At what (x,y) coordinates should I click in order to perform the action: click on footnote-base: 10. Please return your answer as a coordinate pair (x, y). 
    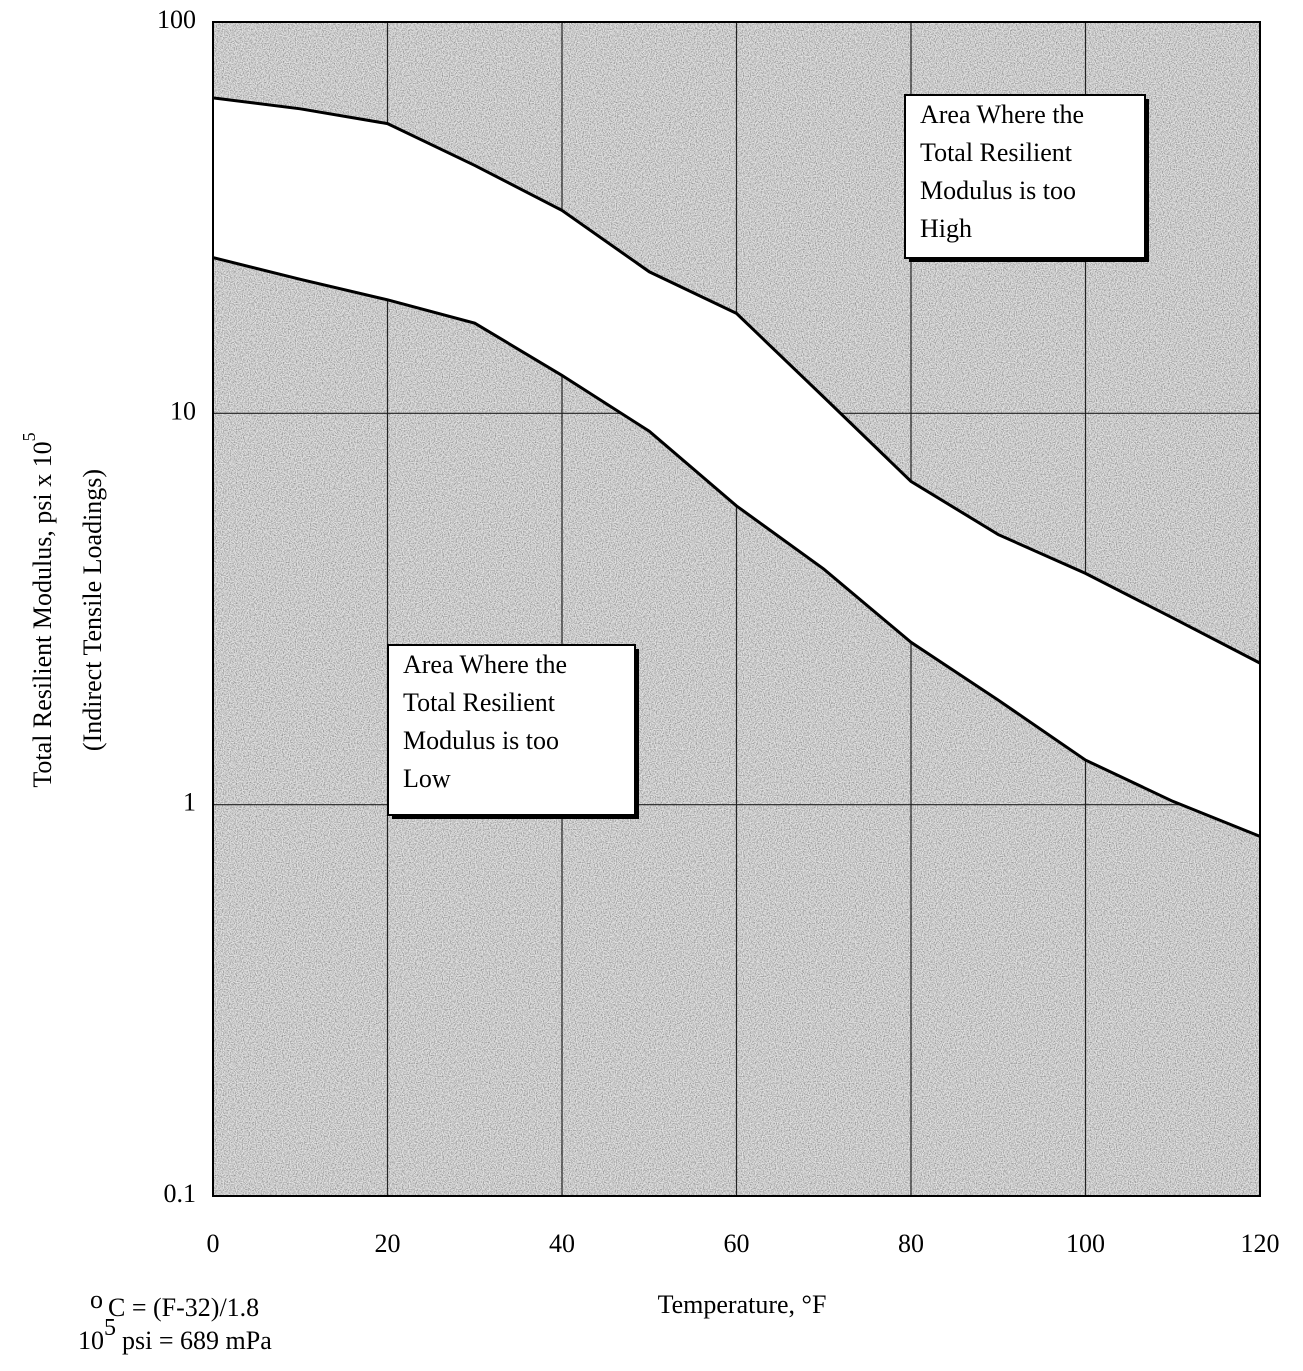
    Looking at the image, I should click on (91, 1340).